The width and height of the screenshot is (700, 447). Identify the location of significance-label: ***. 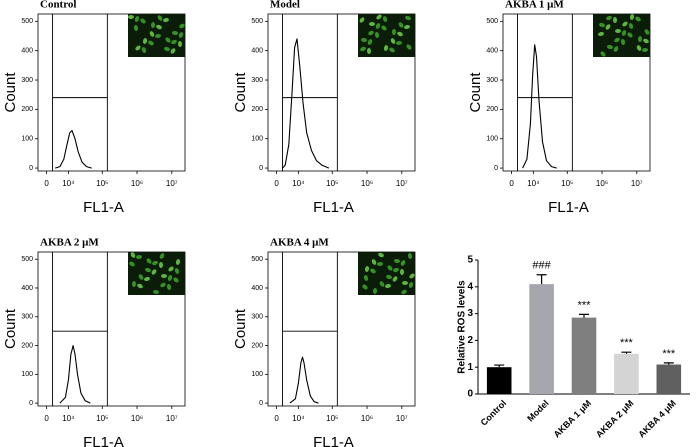
(669, 354).